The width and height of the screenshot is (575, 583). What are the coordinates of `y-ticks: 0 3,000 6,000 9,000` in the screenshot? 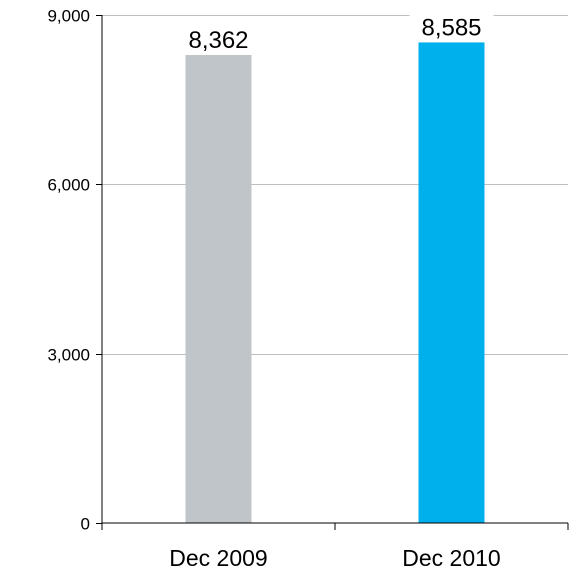 It's located at (74, 270).